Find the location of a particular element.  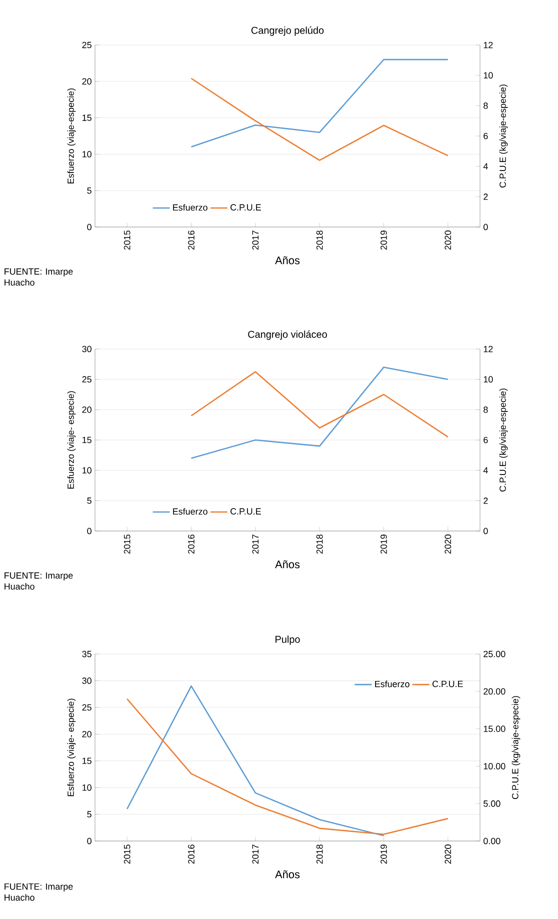

chart-title: Cangrejo violáceo is located at coordinates (287, 335).